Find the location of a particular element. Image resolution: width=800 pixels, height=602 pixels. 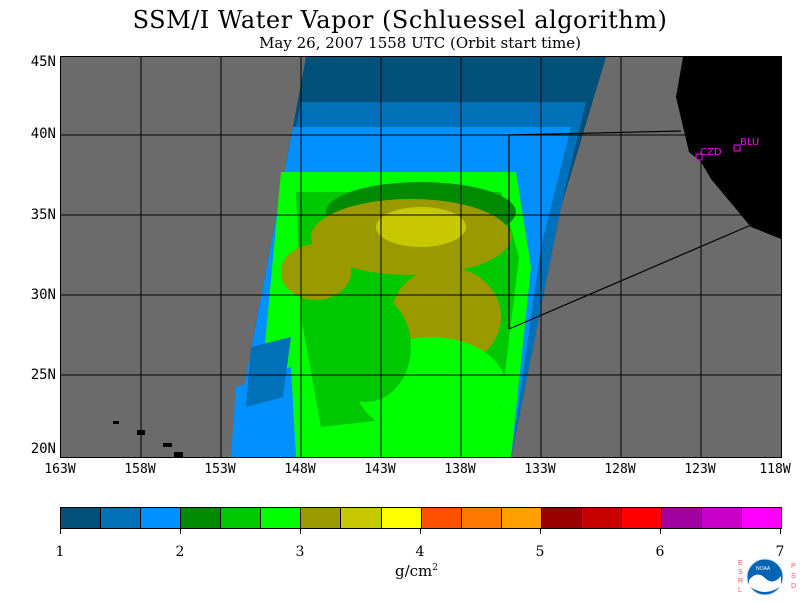

colorbar-tick-label: 7 is located at coordinates (780, 552).